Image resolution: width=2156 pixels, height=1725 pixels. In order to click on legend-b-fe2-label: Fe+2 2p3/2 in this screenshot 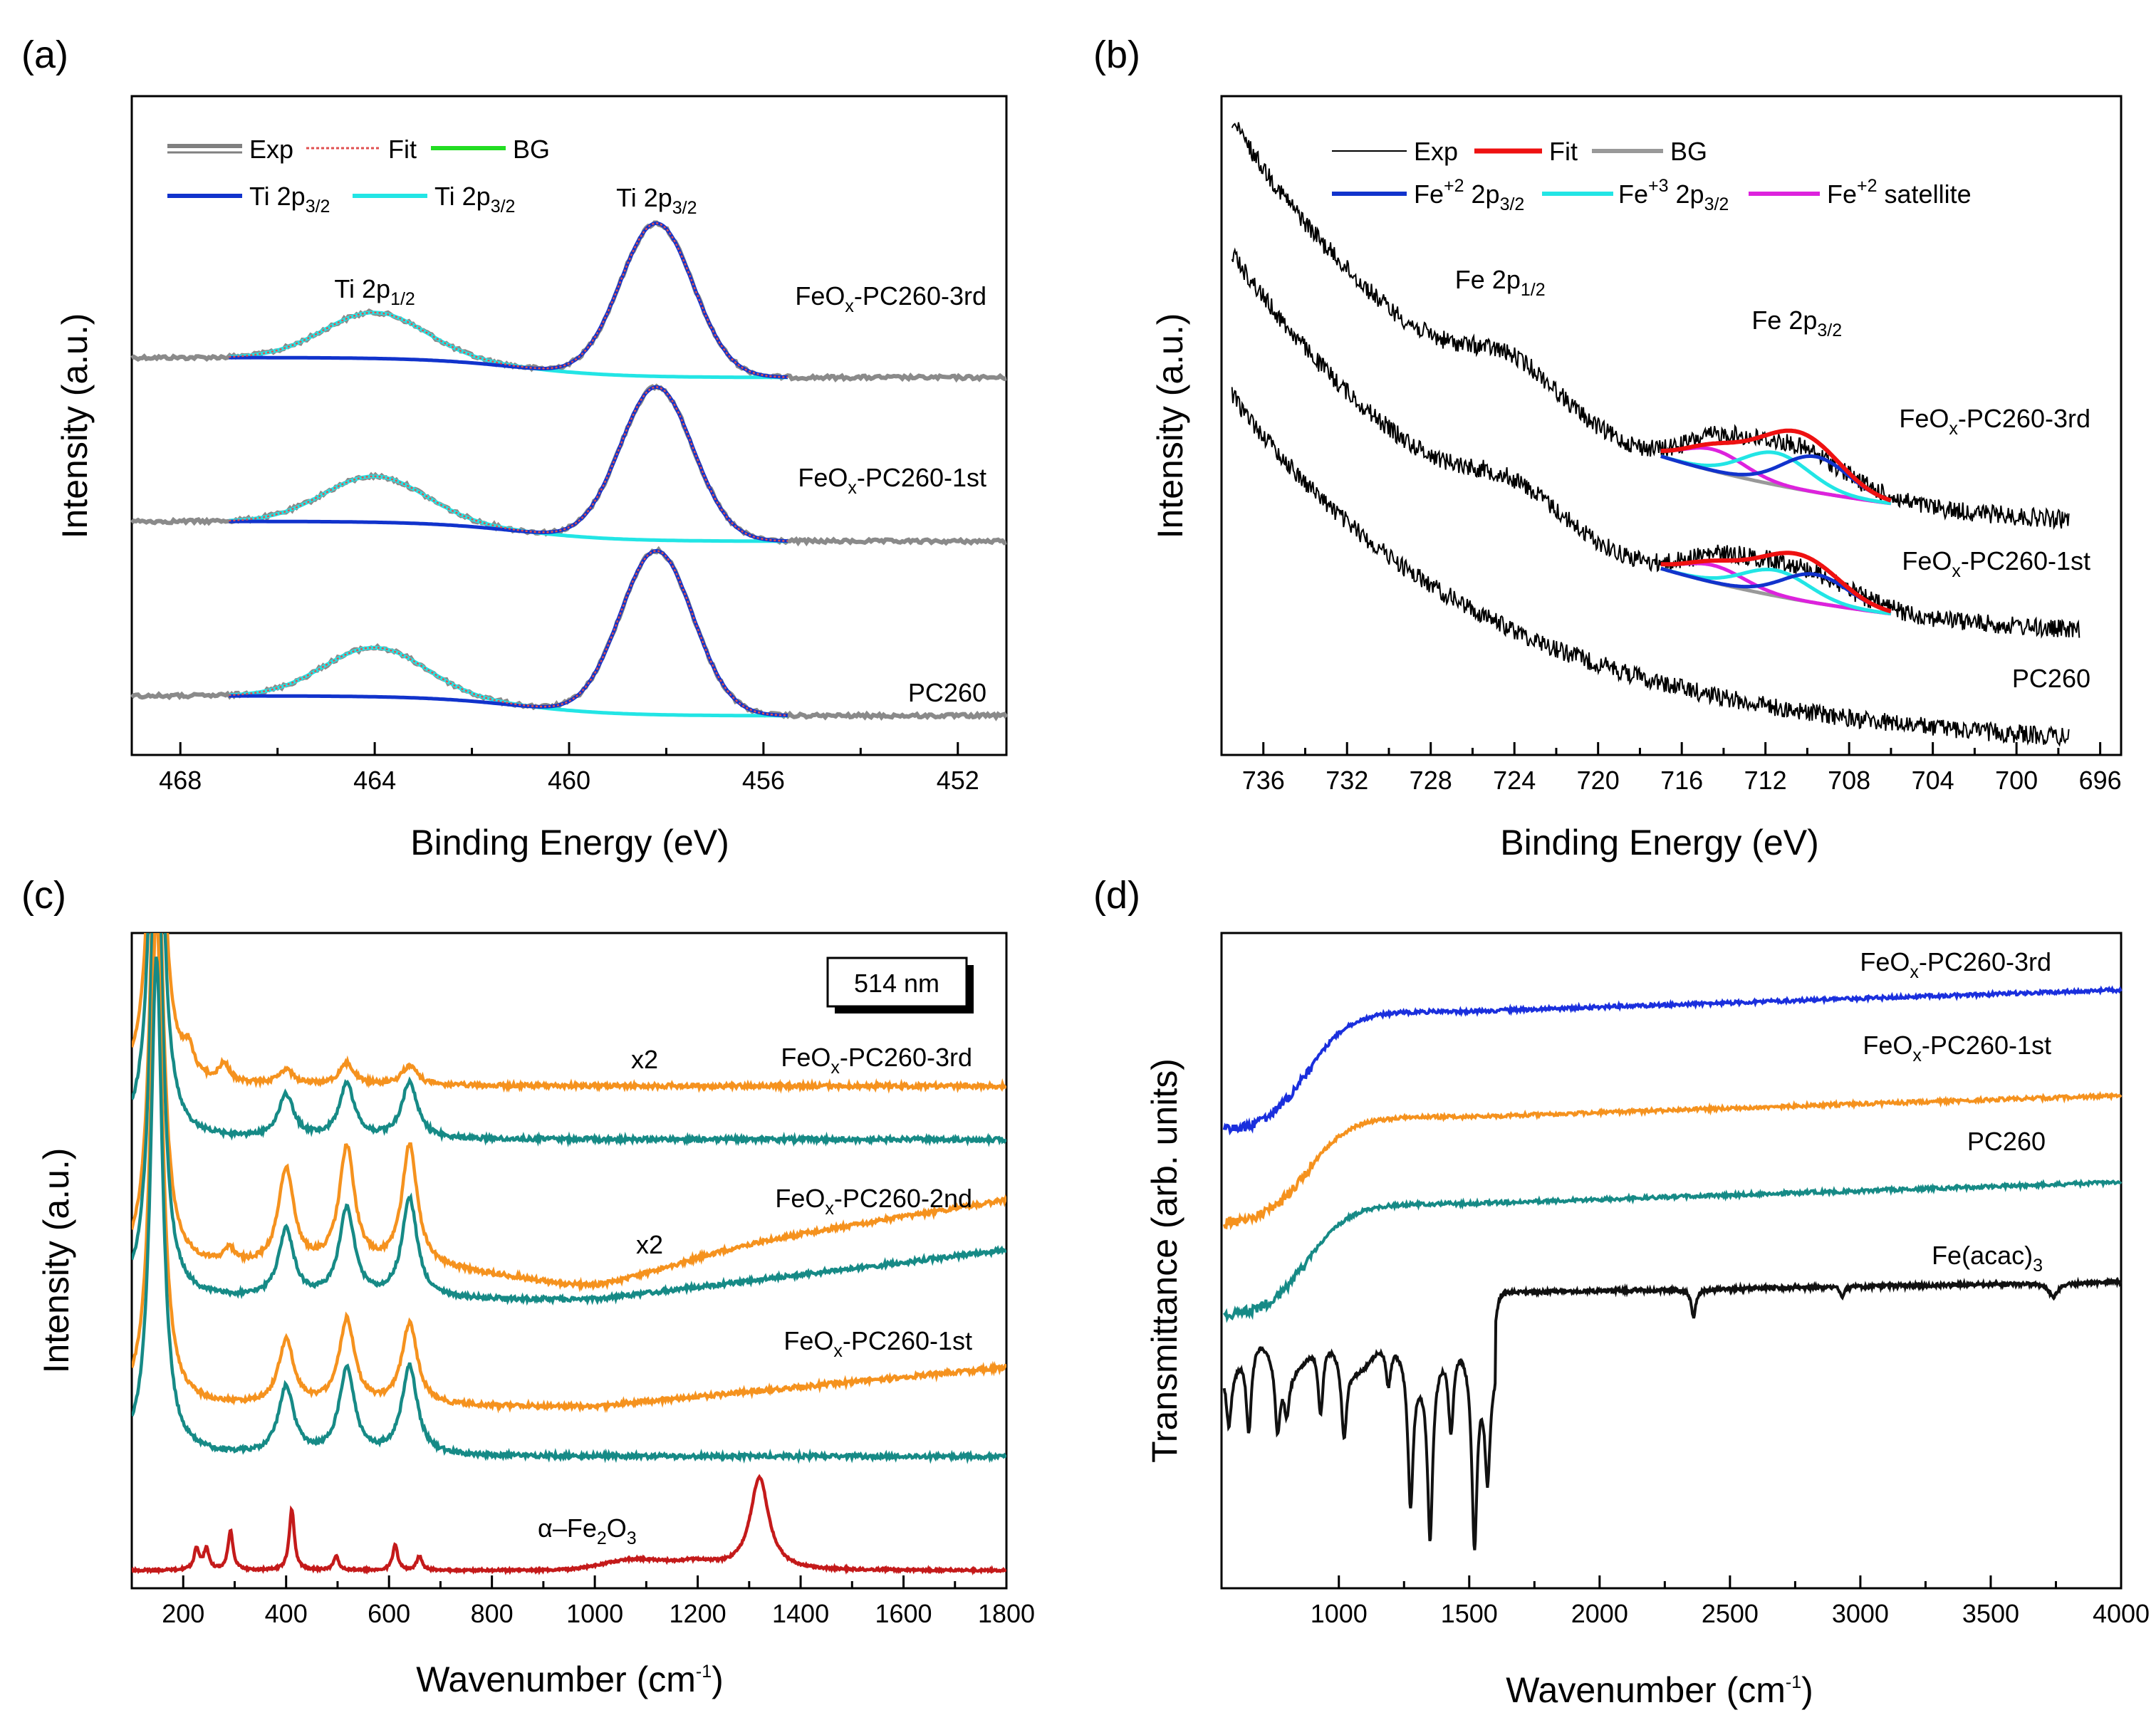, I will do `click(1469, 195)`.